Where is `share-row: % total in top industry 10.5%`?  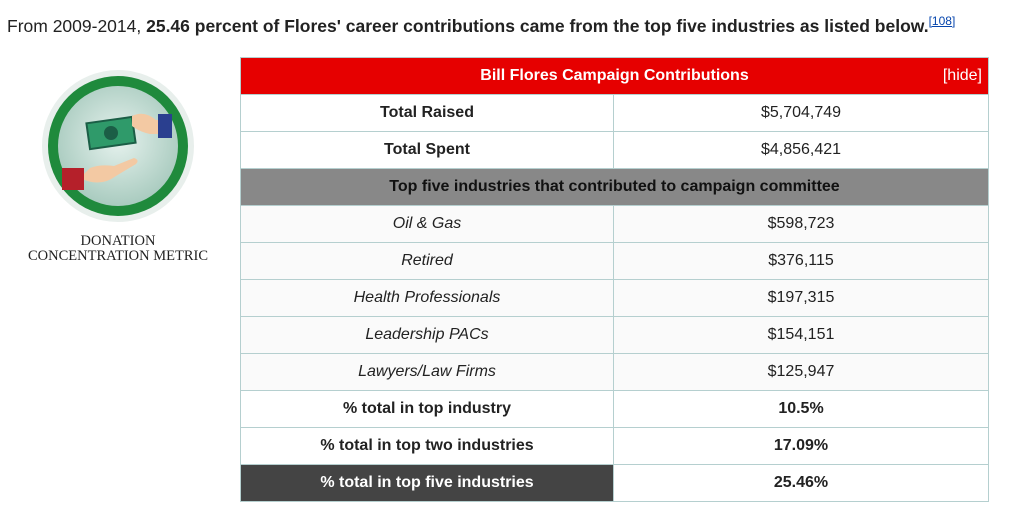 share-row: % total in top industry 10.5% is located at coordinates (614, 409).